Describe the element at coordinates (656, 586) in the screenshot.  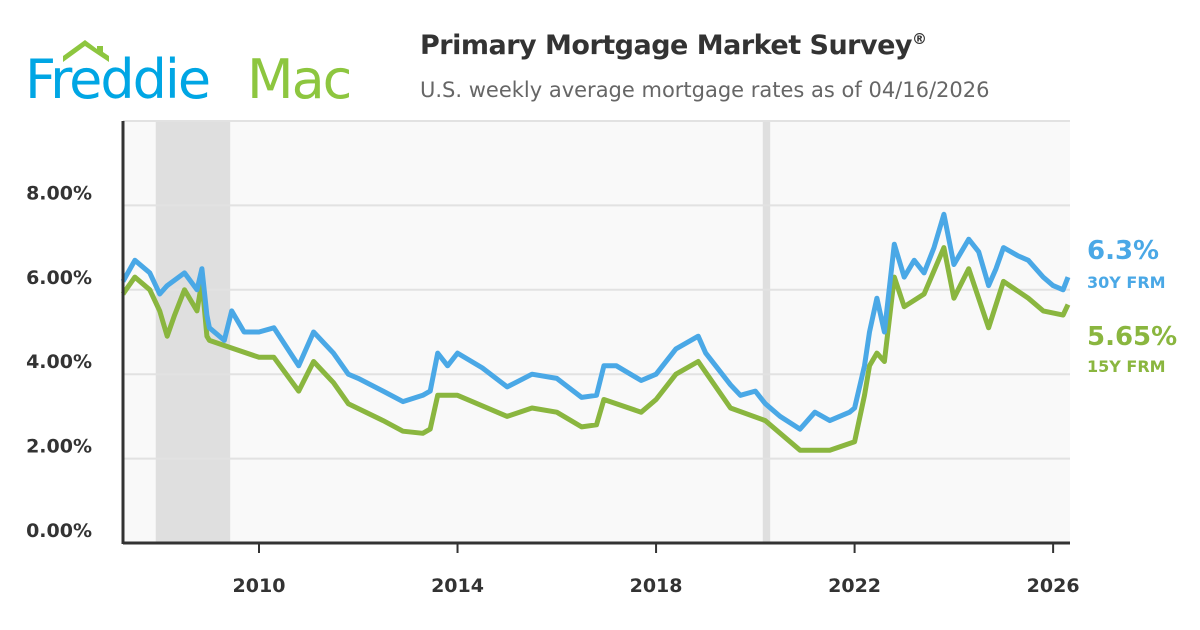
I see `x-tick-label: 2018` at that location.